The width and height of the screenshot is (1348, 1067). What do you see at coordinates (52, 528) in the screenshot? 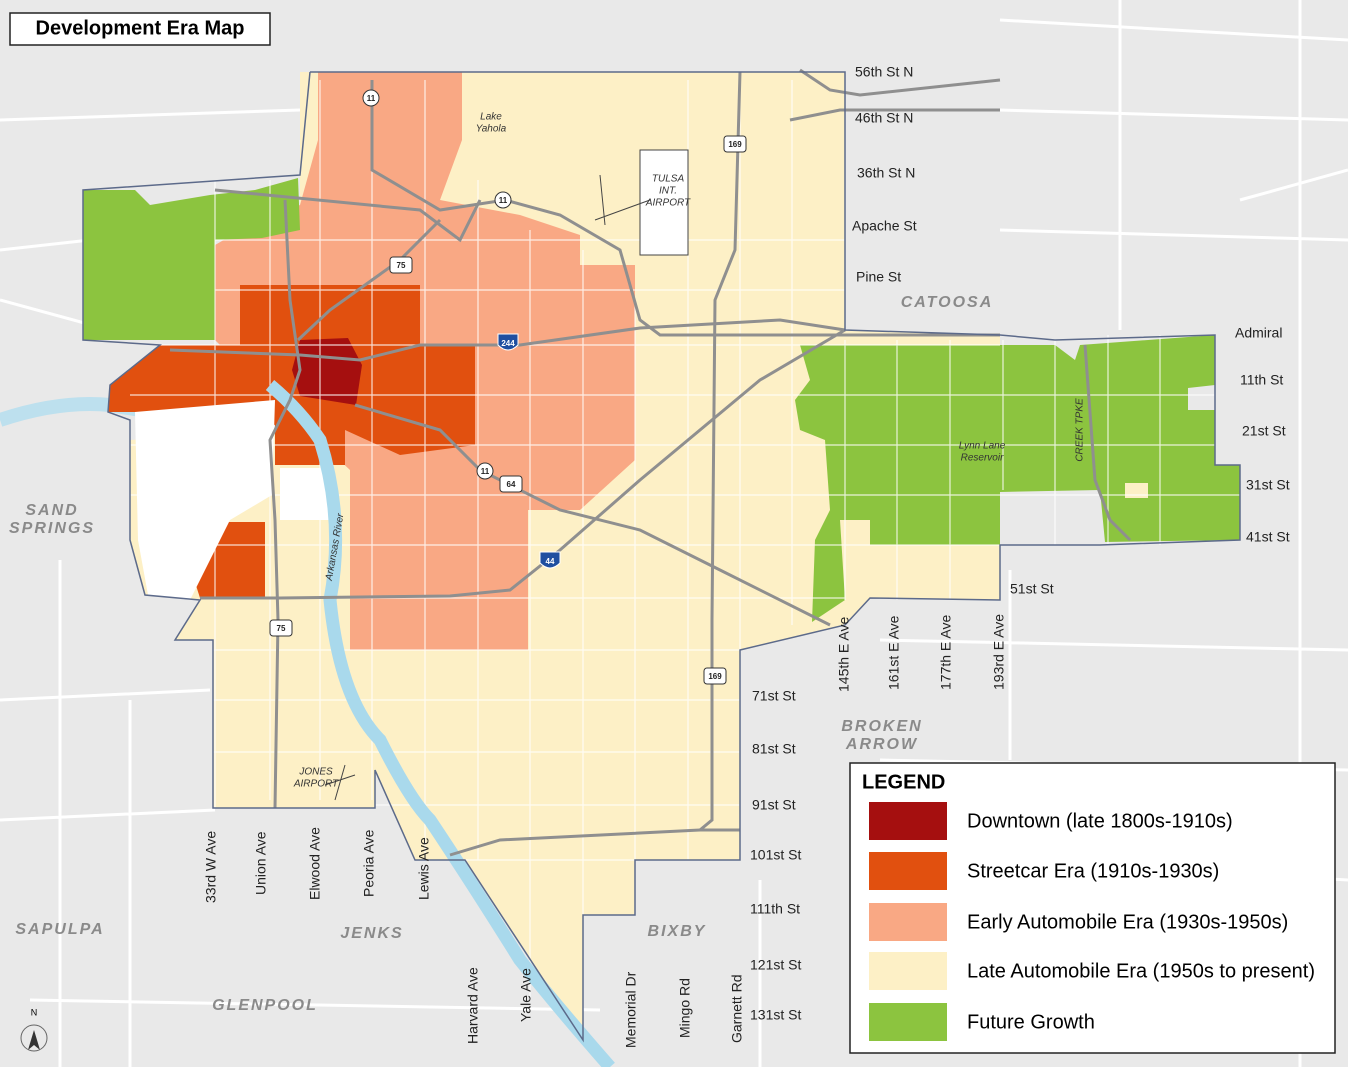
I see `city-label: SPRINGS` at bounding box center [52, 528].